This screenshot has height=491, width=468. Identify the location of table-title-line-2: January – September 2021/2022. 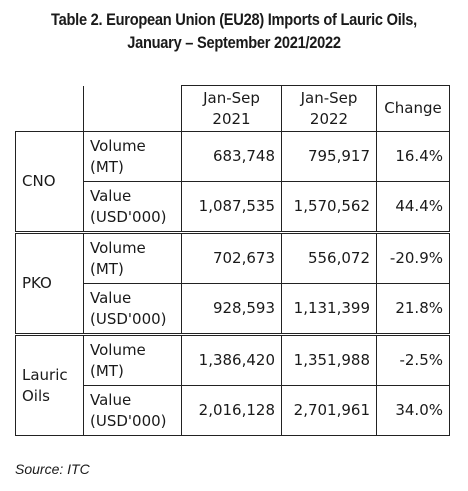
(234, 42).